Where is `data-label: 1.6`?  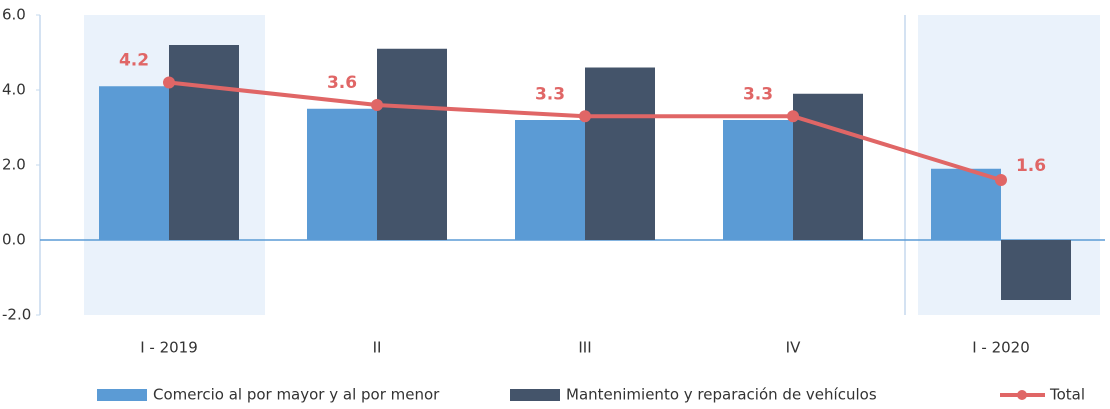
data-label: 1.6 is located at coordinates (1031, 166).